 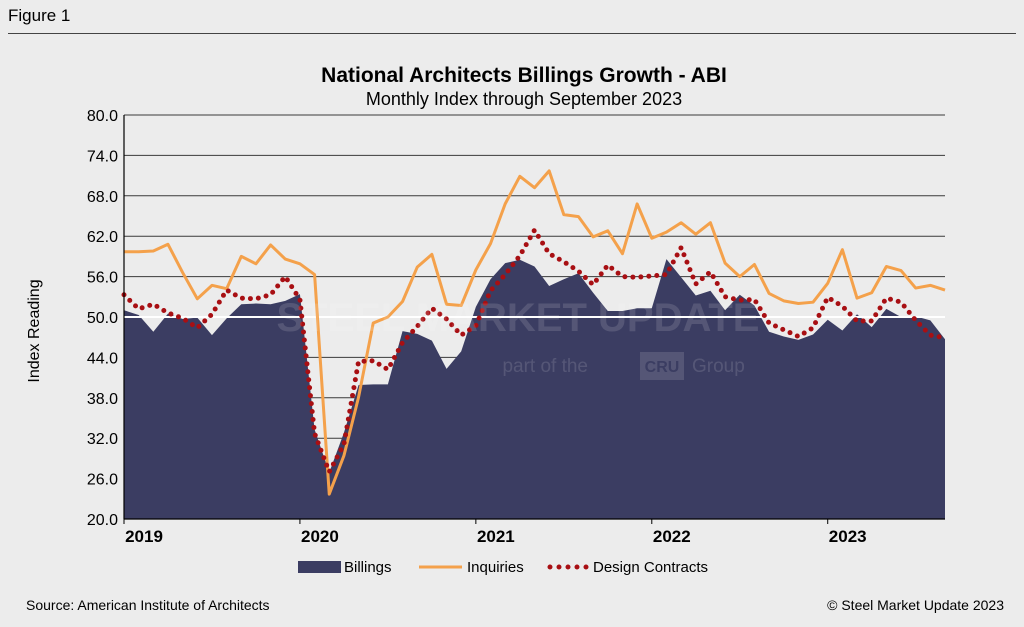 I want to click on watermark-logo-box, so click(x=662, y=366).